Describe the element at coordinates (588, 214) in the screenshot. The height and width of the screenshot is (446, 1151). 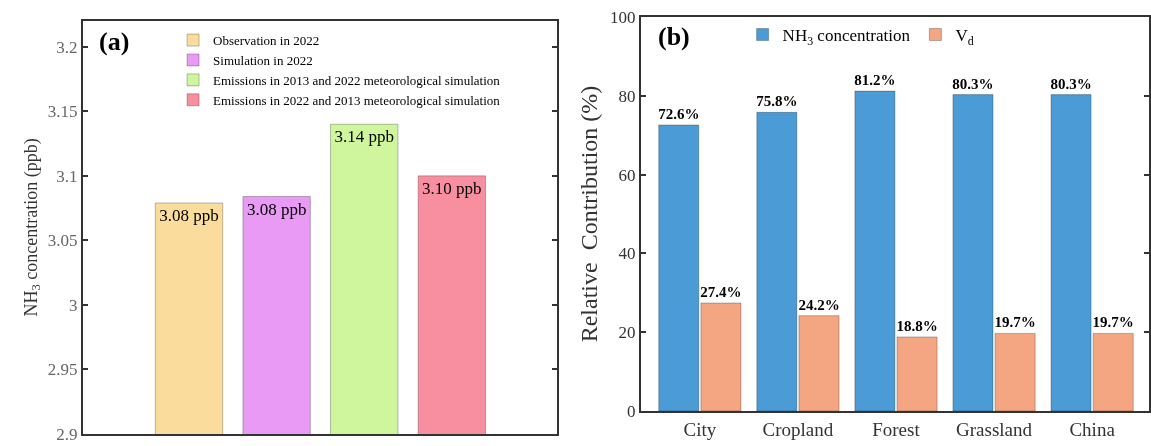
I see `y-axis-title: Relative Contribution (%)` at that location.